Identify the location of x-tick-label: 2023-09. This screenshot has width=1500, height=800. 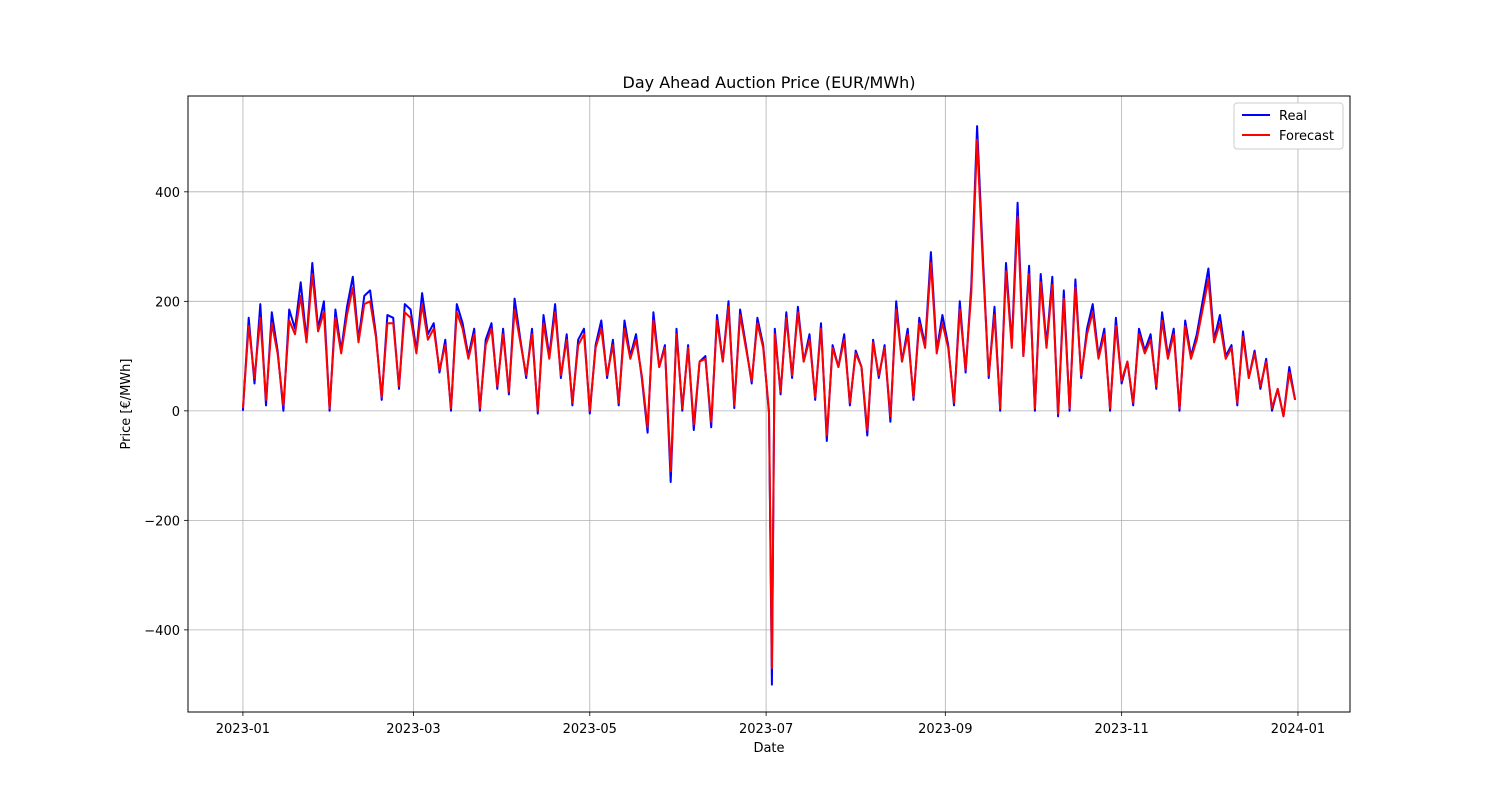
(945, 729).